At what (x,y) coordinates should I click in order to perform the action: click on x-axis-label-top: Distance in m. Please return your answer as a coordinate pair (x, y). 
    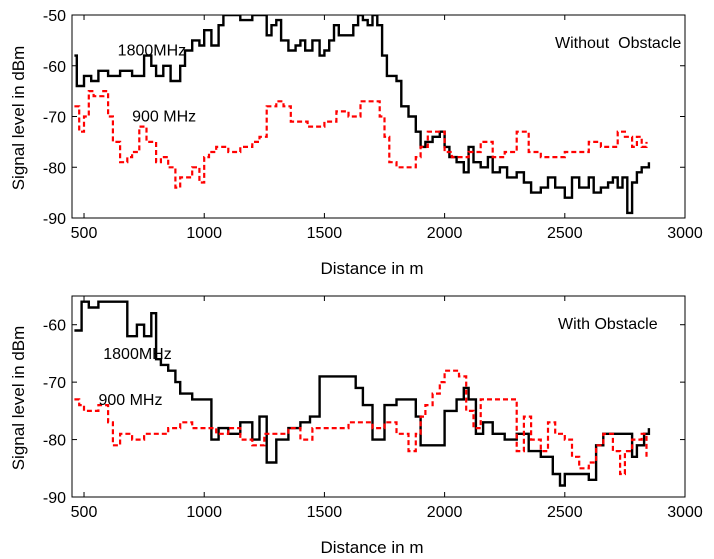
    Looking at the image, I should click on (372, 268).